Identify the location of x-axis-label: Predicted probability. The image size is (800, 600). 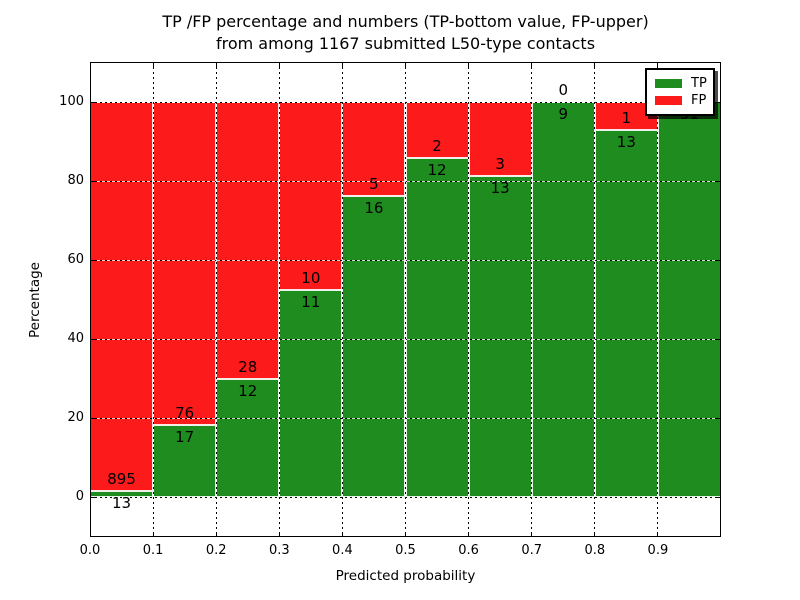
(405, 576).